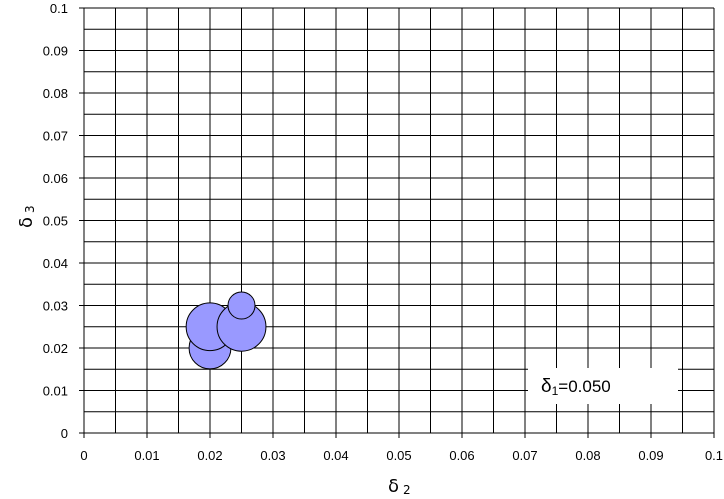  Describe the element at coordinates (335, 455) in the screenshot. I see `x-tick-label: 0.04` at that location.